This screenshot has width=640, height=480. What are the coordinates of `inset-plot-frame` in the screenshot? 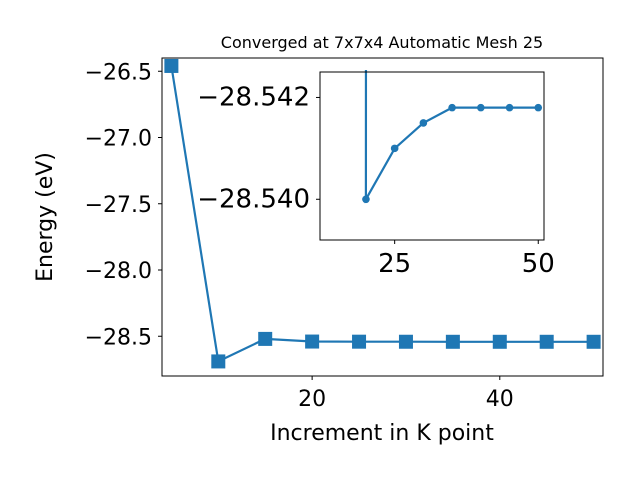 It's located at (432, 156).